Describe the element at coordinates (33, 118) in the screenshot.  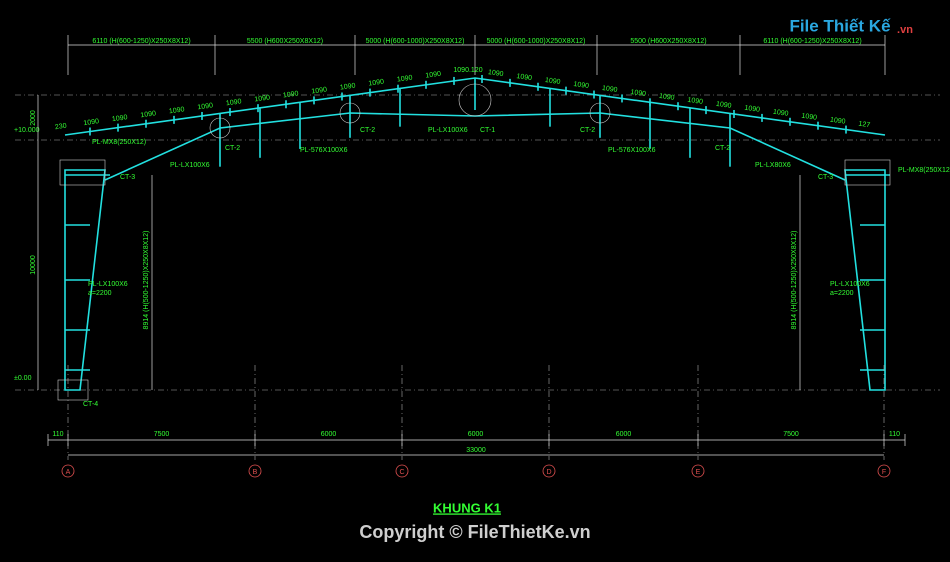
I see `dim-label: 2000` at that location.